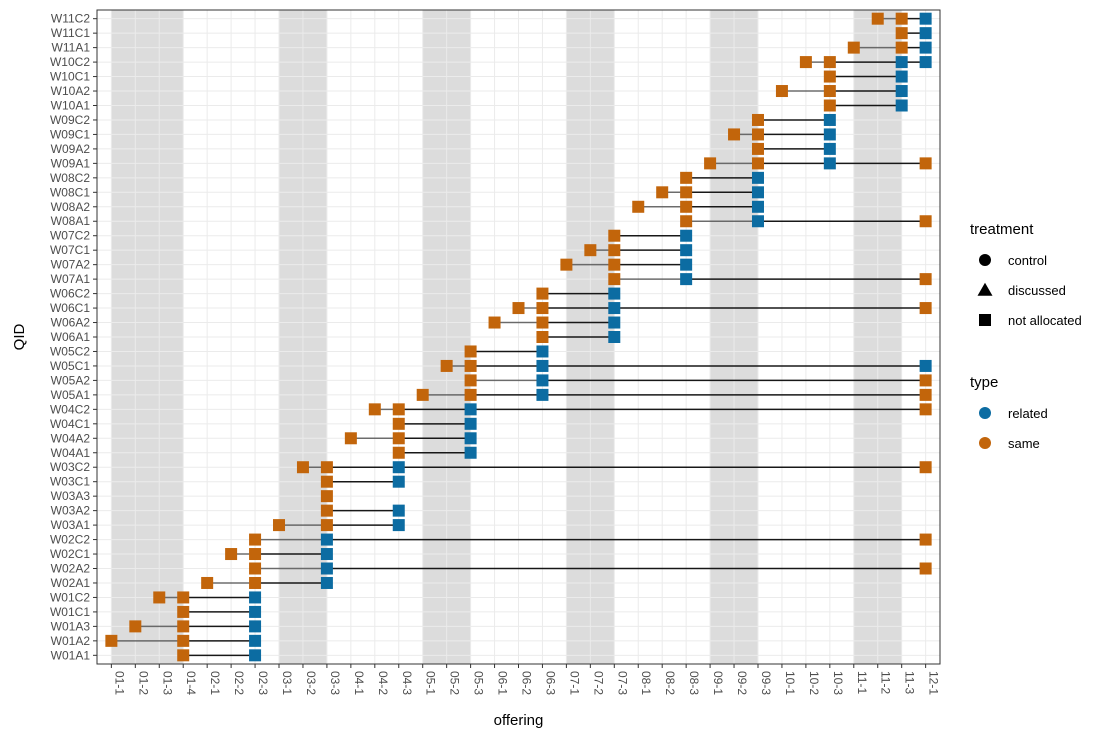 This screenshot has width=1100, height=733. Describe the element at coordinates (71, 163) in the screenshot. I see `y-tick-label-34: W09A1` at that location.